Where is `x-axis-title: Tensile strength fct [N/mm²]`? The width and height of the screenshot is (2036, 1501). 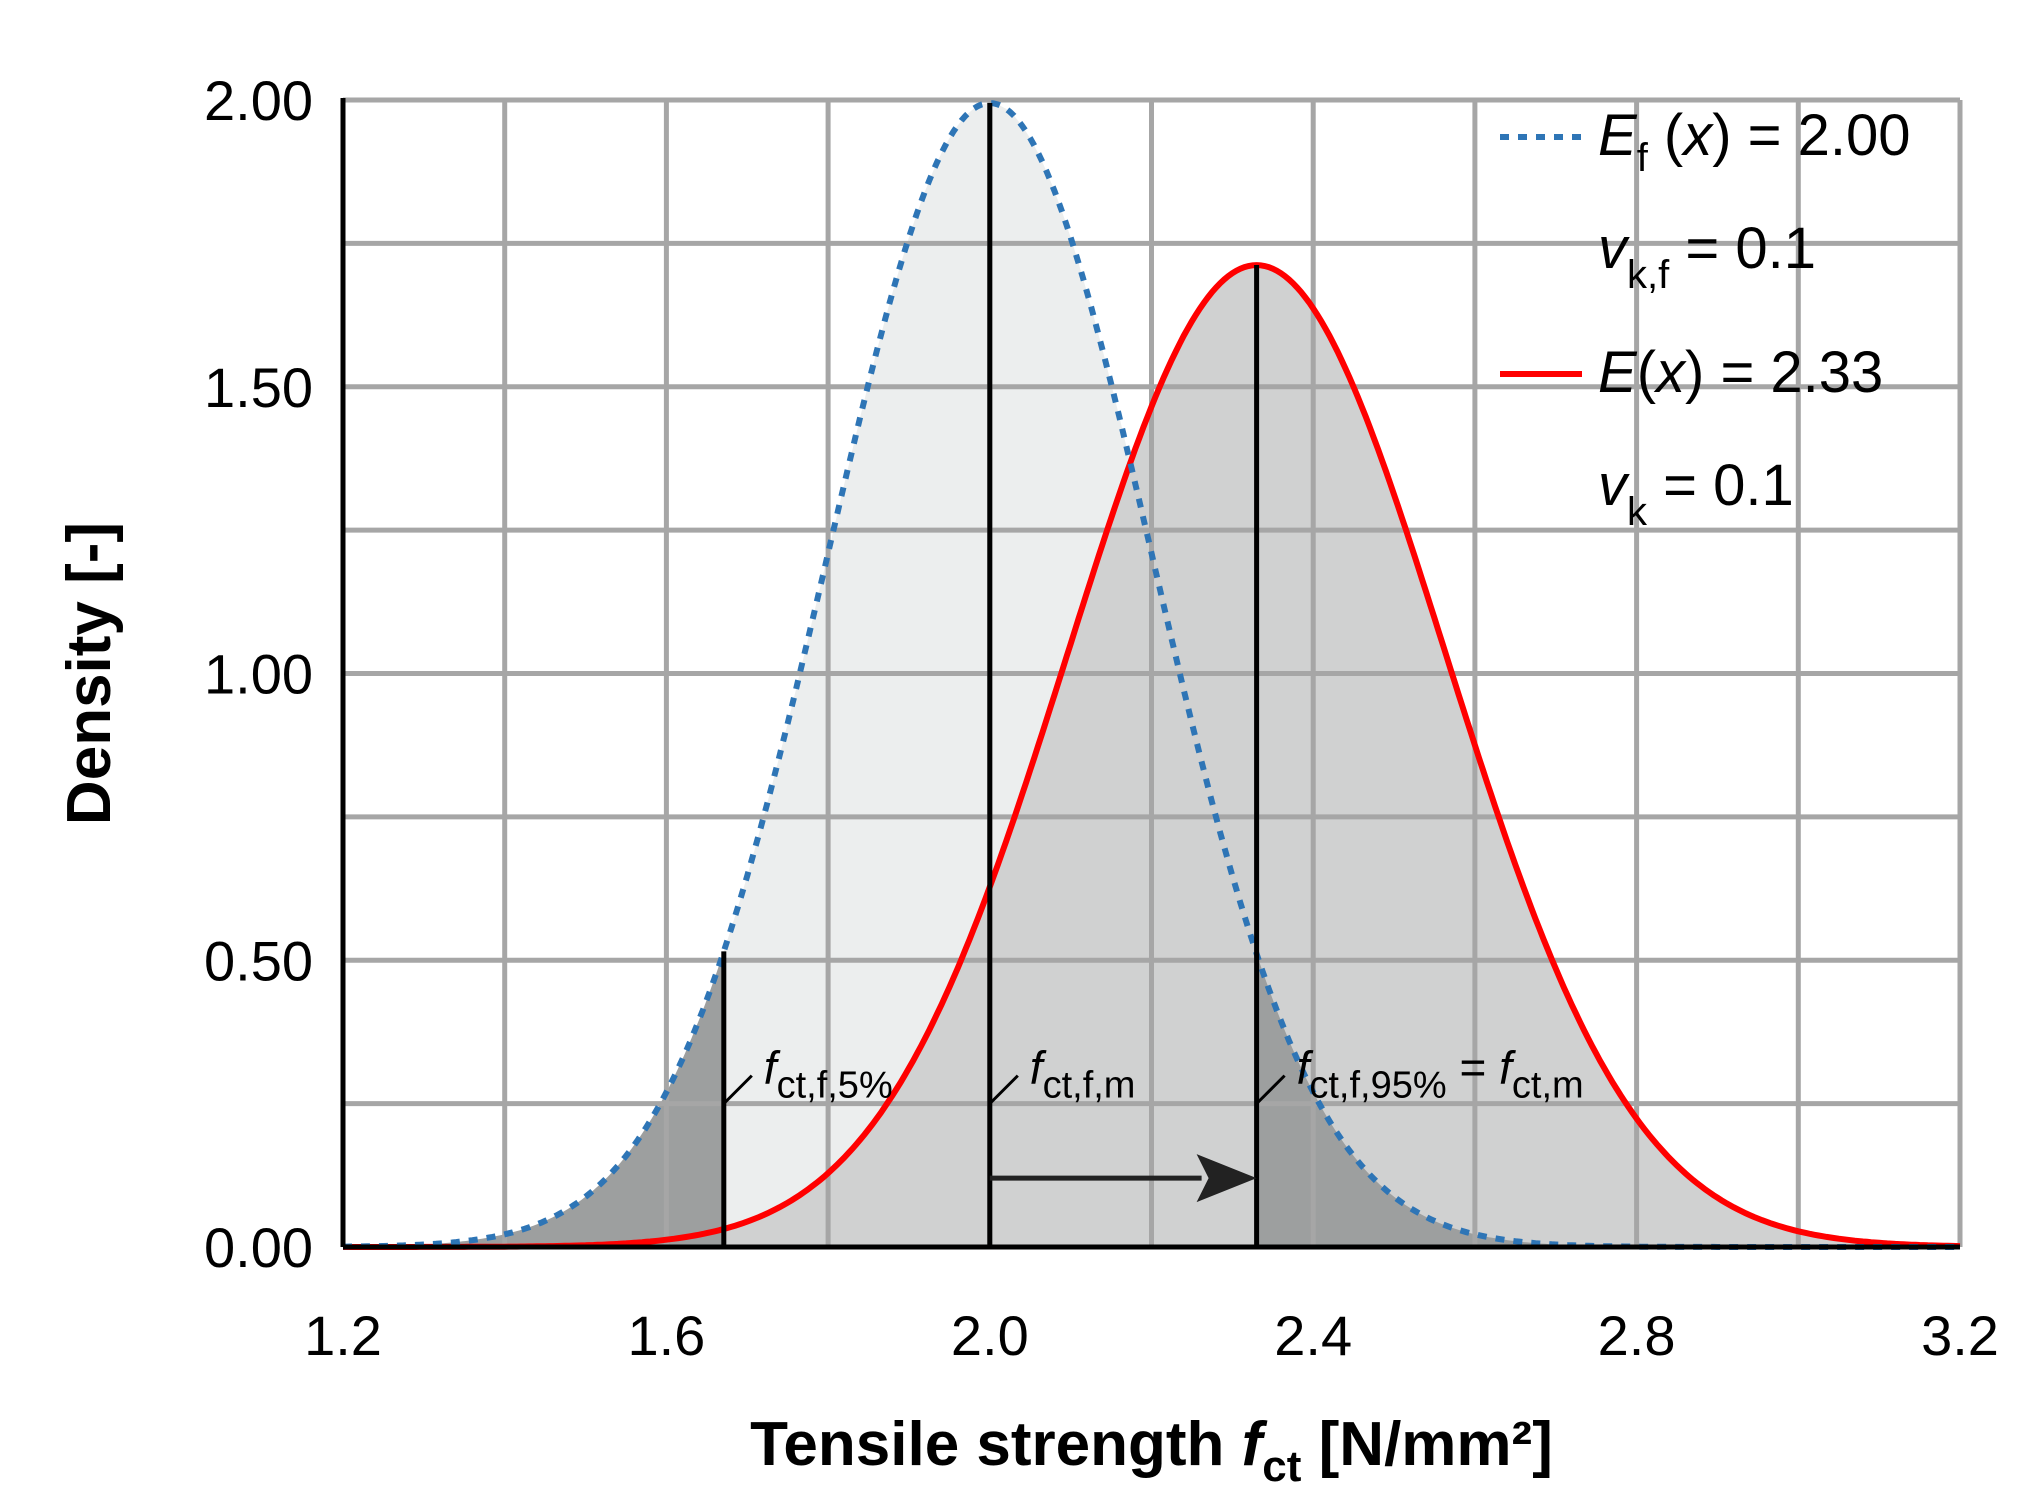 x-axis-title: Tensile strength fct [N/mm²] is located at coordinates (1151, 1450).